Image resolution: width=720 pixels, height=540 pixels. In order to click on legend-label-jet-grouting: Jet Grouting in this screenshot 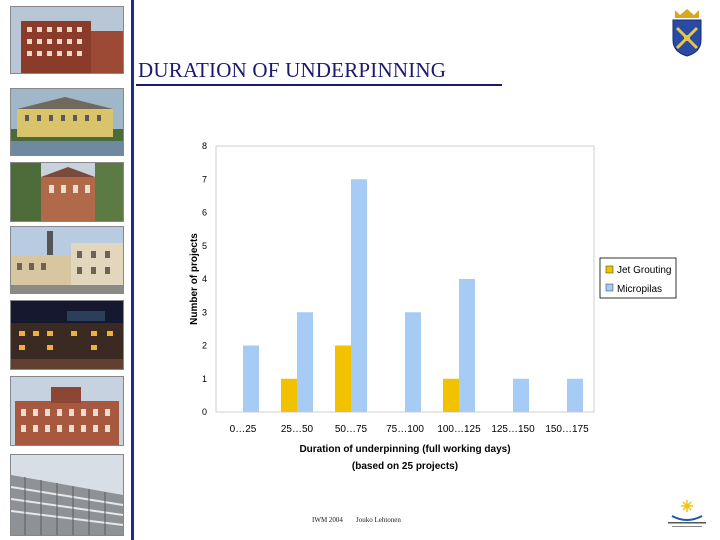, I will do `click(644, 270)`.